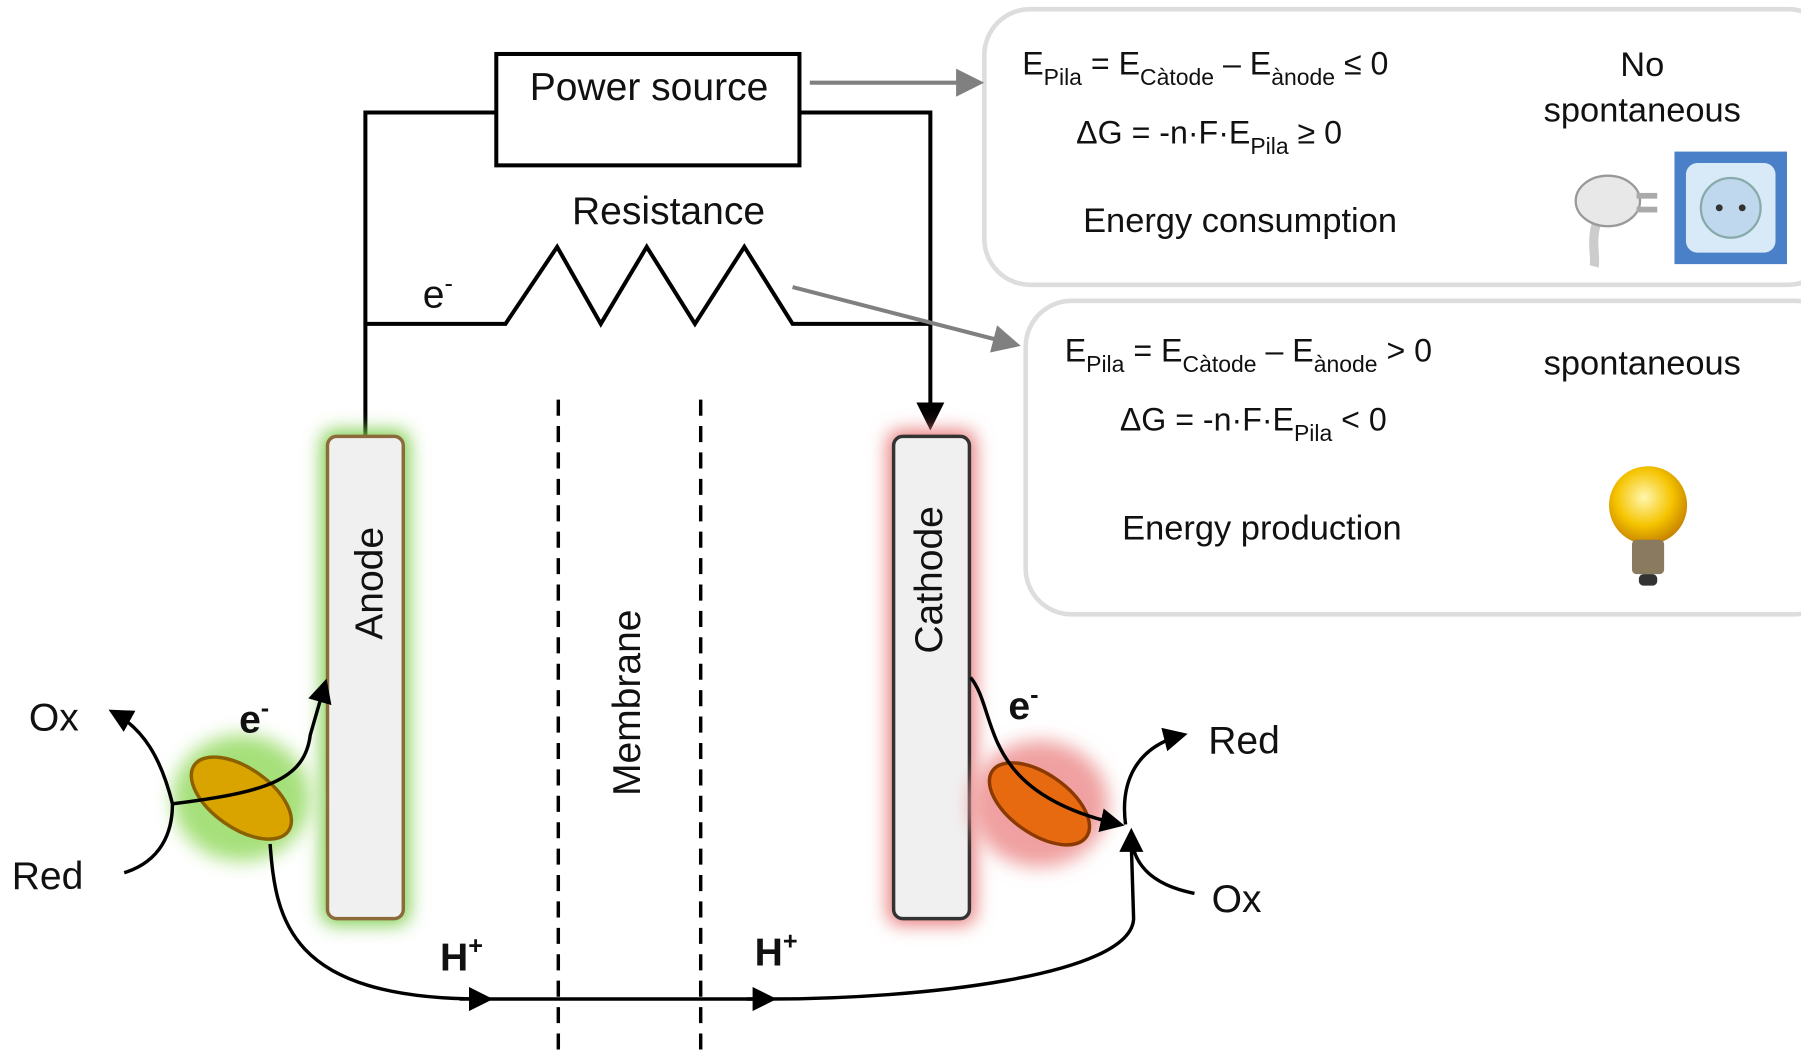 This screenshot has height=1053, width=1801. What do you see at coordinates (906, 319) in the screenshot?
I see `pointer-arrow` at bounding box center [906, 319].